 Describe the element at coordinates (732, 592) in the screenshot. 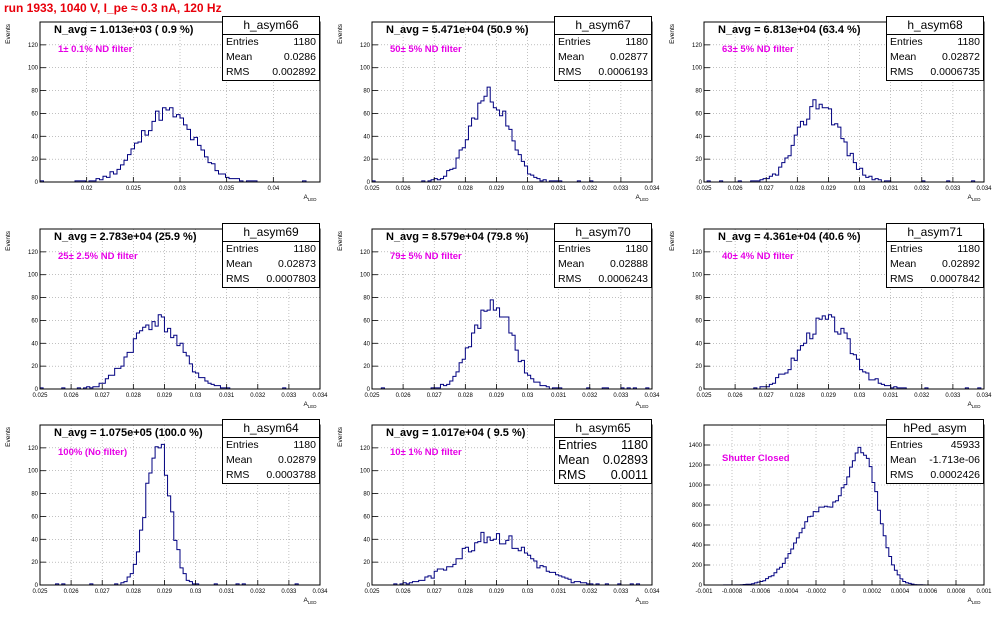

I see `x-tick-label: -0.0008` at that location.